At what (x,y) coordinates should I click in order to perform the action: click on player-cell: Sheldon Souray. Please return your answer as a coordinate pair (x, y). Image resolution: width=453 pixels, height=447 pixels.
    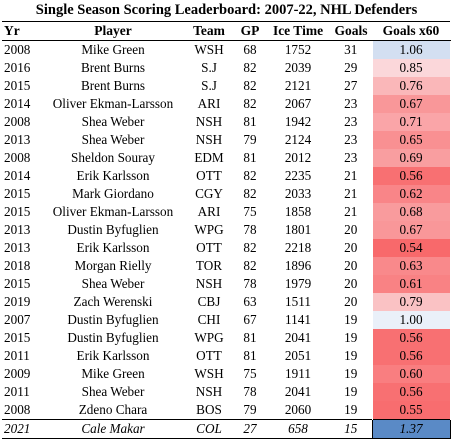
    Looking at the image, I should click on (113, 157).